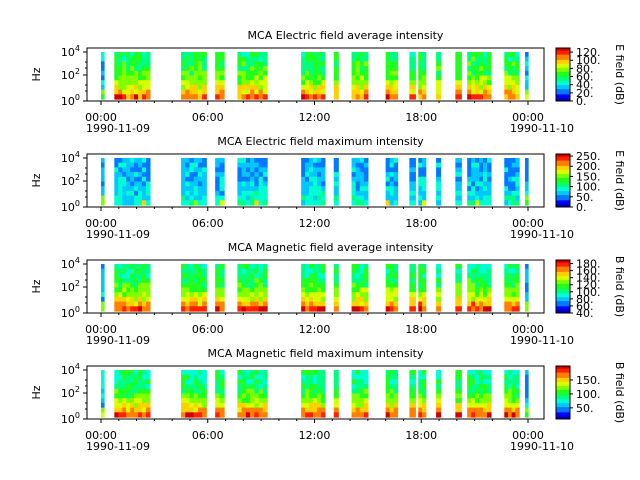  I want to click on panel-title: MCA Electric field maximum intensity, so click(320, 141).